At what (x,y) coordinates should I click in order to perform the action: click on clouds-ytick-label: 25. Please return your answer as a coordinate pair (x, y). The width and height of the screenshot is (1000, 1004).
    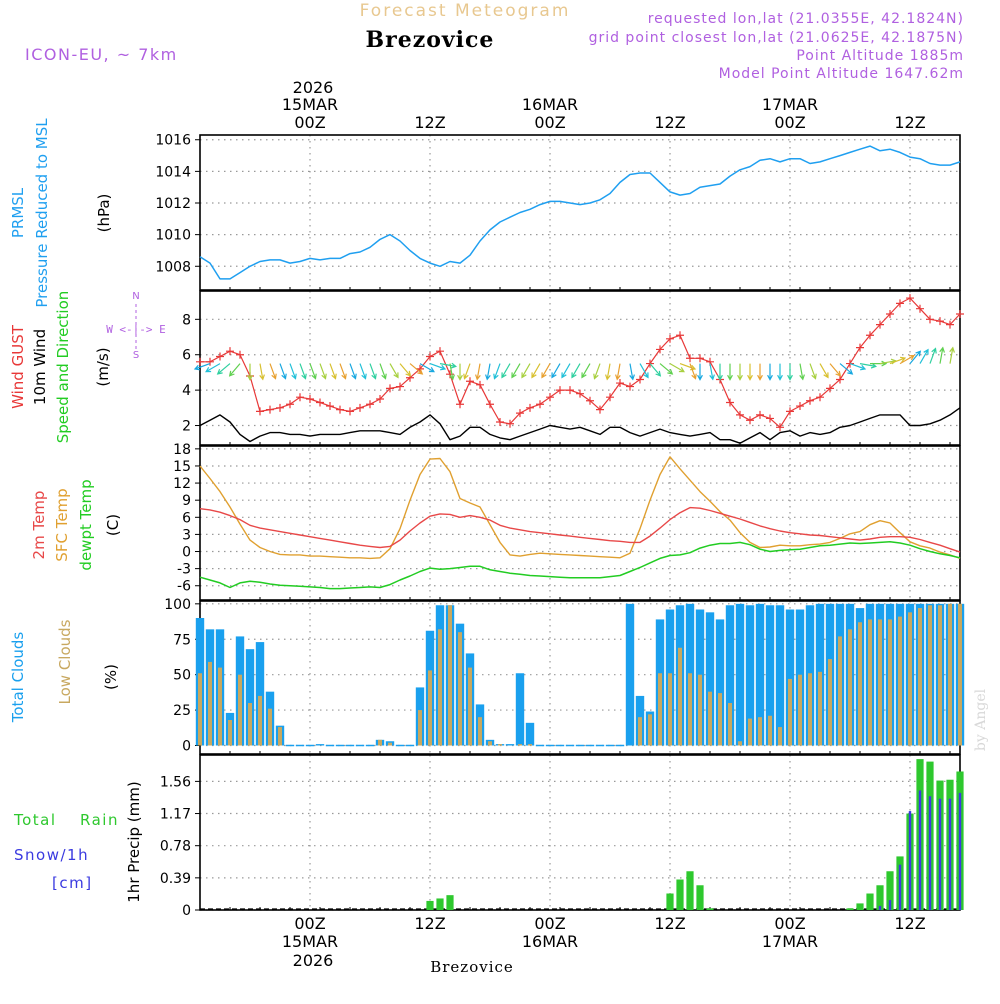
    Looking at the image, I should click on (182, 711).